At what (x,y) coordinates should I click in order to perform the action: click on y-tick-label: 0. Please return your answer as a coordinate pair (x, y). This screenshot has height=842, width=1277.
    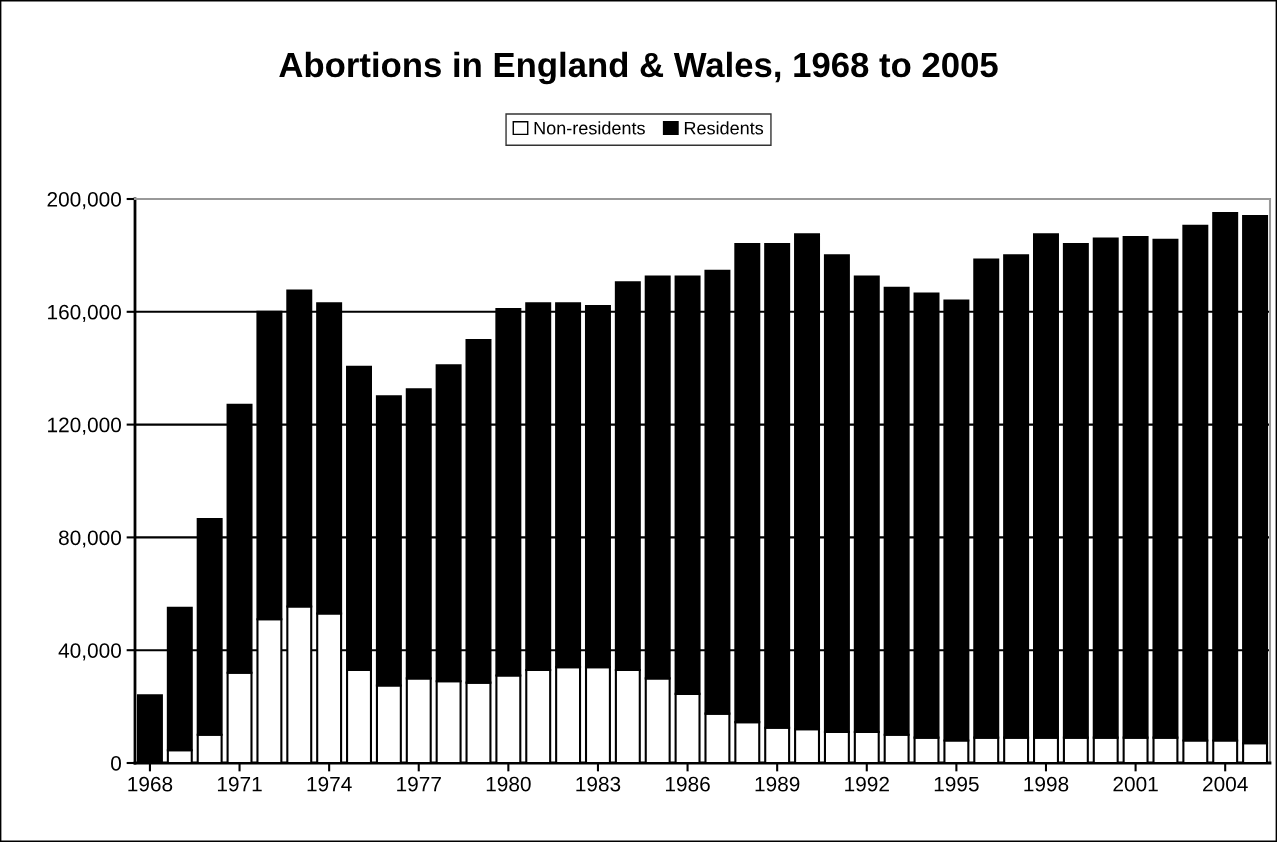
    Looking at the image, I should click on (116, 763).